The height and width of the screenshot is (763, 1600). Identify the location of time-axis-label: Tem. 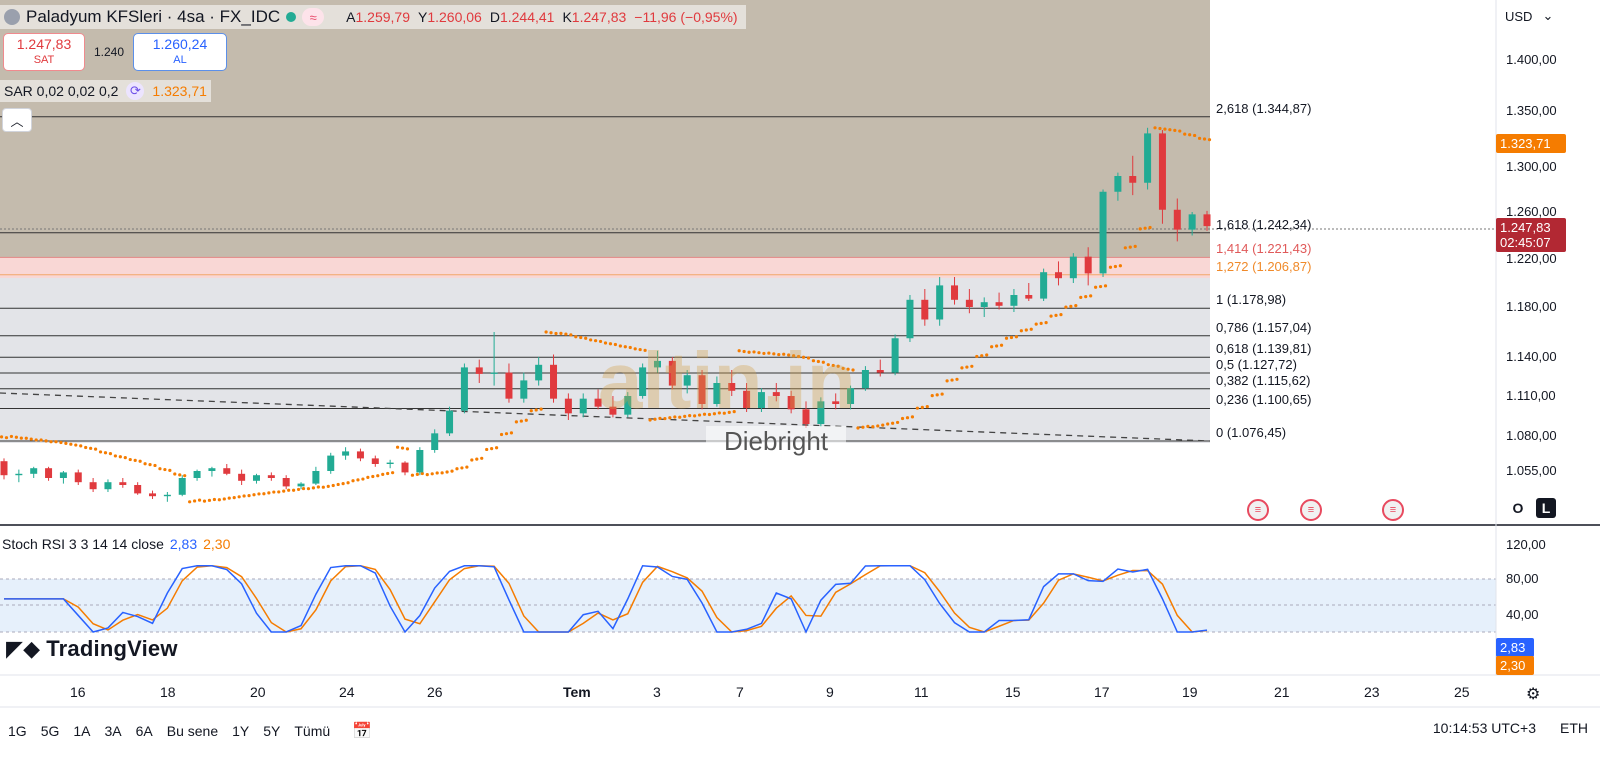
(577, 692).